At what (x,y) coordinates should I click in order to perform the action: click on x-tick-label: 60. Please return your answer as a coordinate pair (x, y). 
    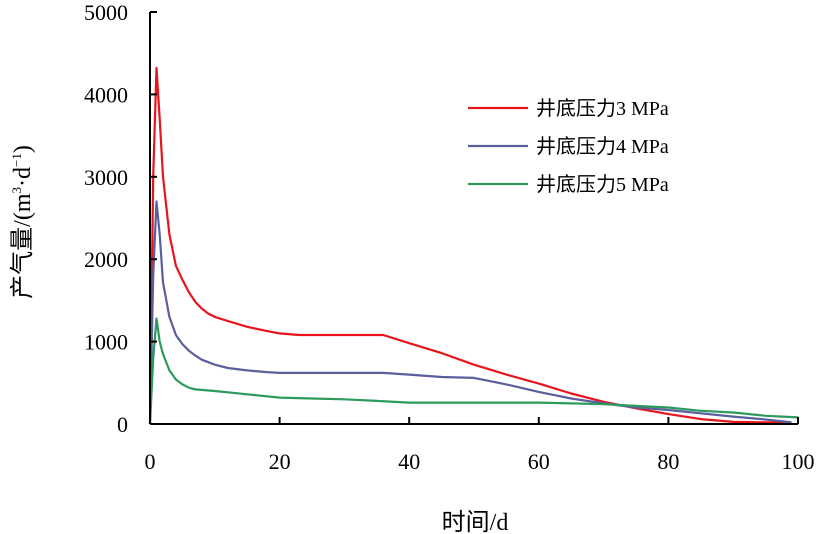
    Looking at the image, I should click on (539, 461).